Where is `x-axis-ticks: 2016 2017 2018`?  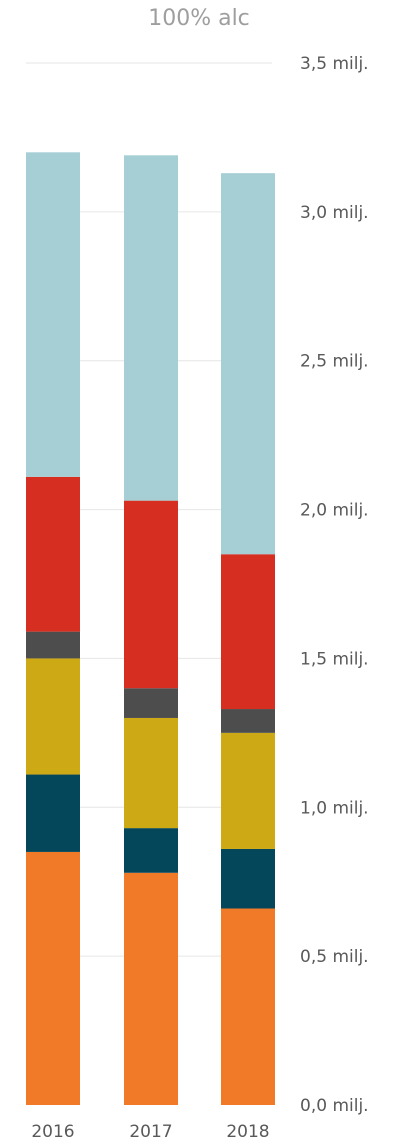
x-axis-ticks: 2016 2017 2018 is located at coordinates (150, 1132).